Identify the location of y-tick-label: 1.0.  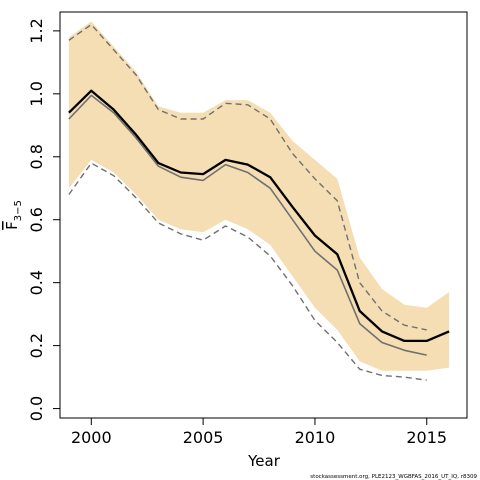
(36, 93).